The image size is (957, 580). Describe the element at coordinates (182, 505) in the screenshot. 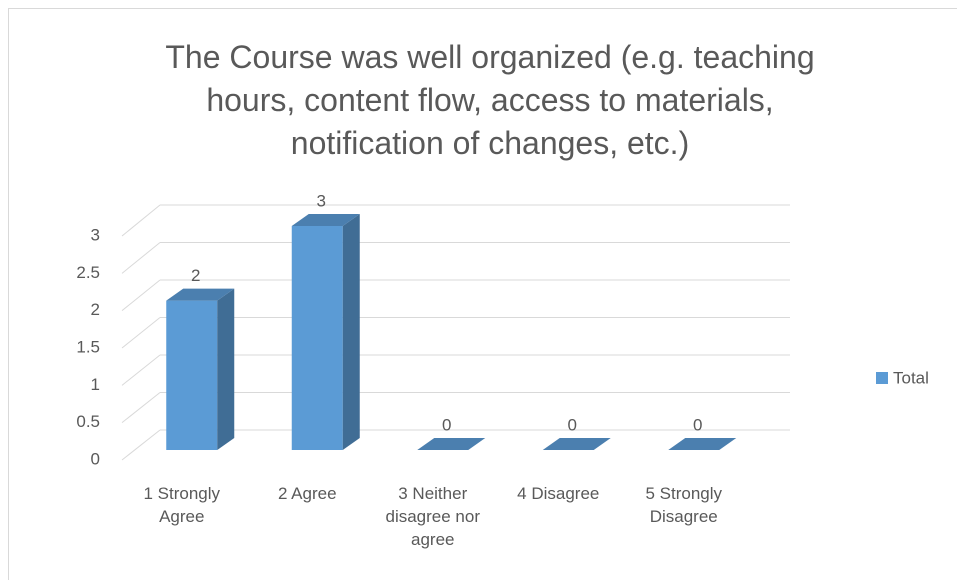

I see `x-tick-label: 1 Strongly Agree` at that location.